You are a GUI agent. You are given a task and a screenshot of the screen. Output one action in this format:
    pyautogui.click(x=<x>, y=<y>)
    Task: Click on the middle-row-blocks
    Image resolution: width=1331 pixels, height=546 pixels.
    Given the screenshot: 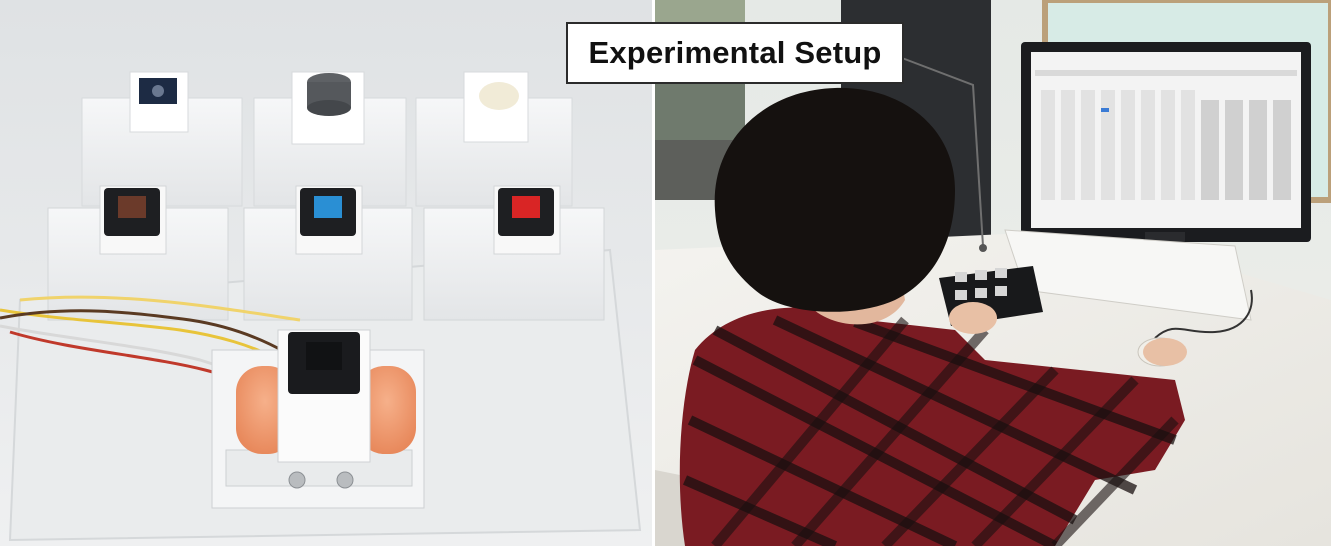 What is the action you would take?
    pyautogui.click(x=326, y=253)
    